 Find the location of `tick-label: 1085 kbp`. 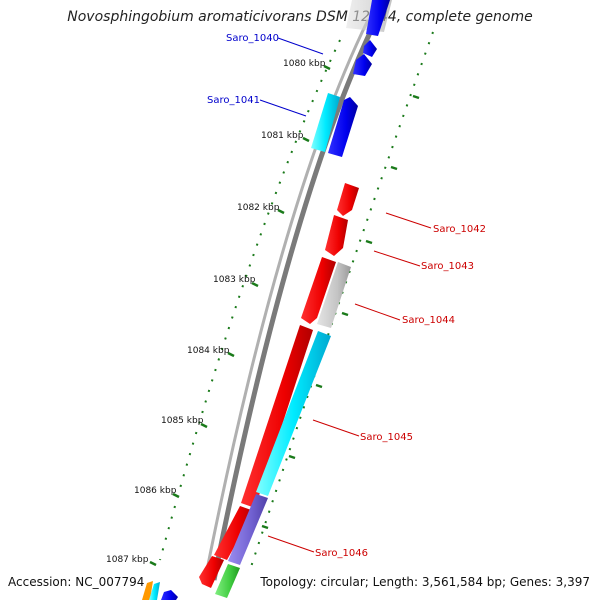

tick-label: 1085 kbp is located at coordinates (182, 421).